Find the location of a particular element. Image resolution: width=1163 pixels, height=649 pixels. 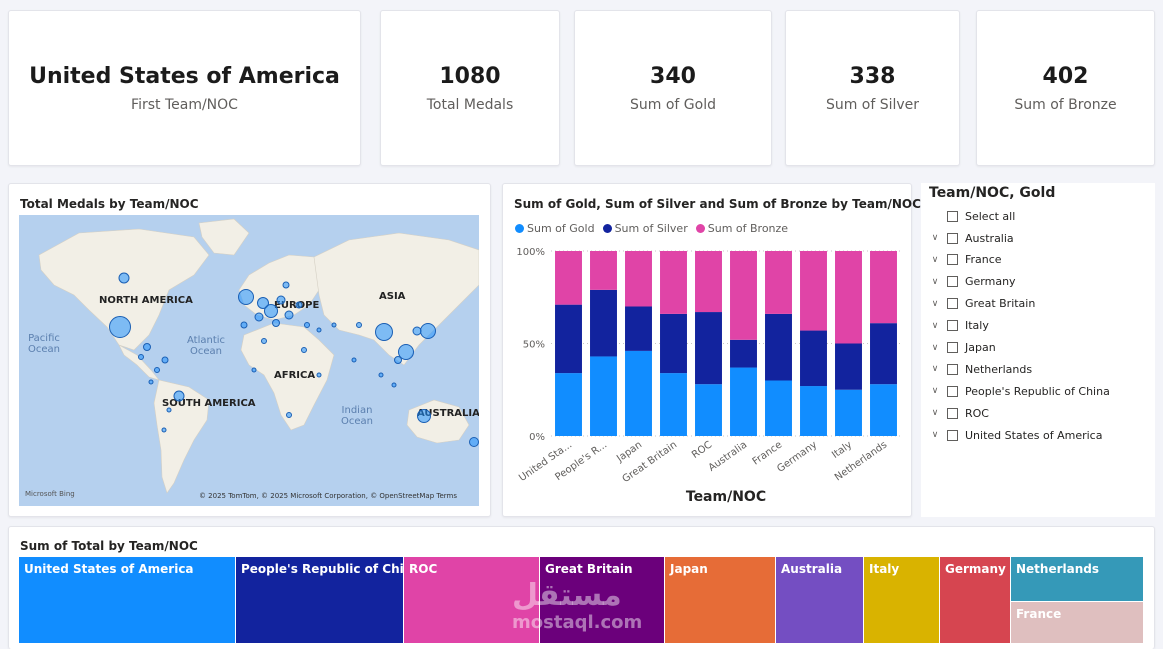

slicer-item: ∨ Italy is located at coordinates (959, 326).